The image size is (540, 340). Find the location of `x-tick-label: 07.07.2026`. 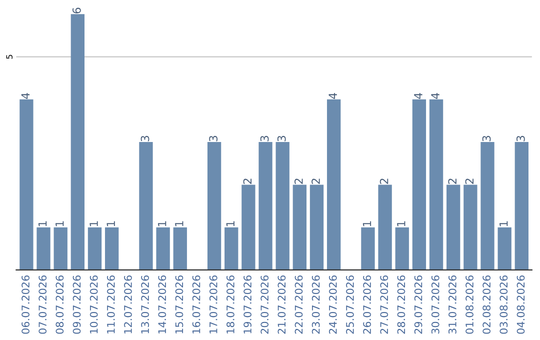

x-tick-label: 07.07.2026 is located at coordinates (42, 304).